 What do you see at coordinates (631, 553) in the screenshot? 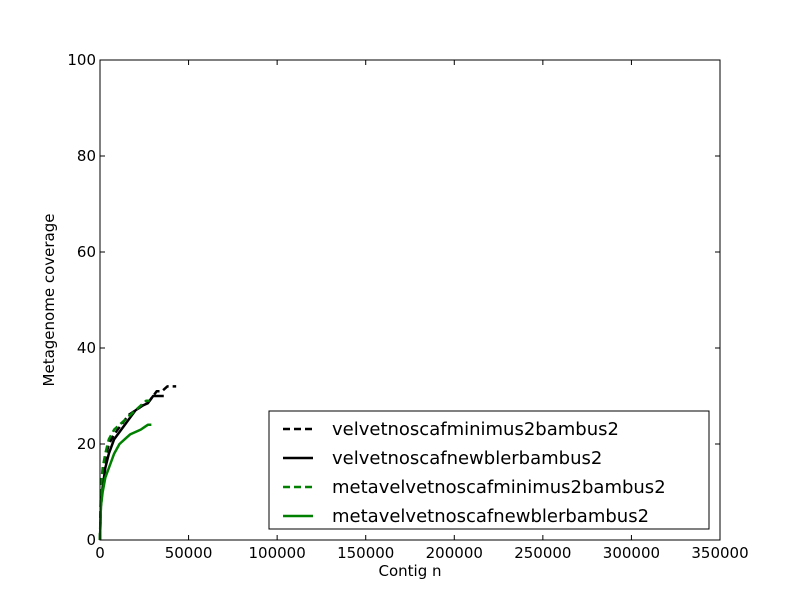
I see `x-tick-label: 300000` at bounding box center [631, 553].